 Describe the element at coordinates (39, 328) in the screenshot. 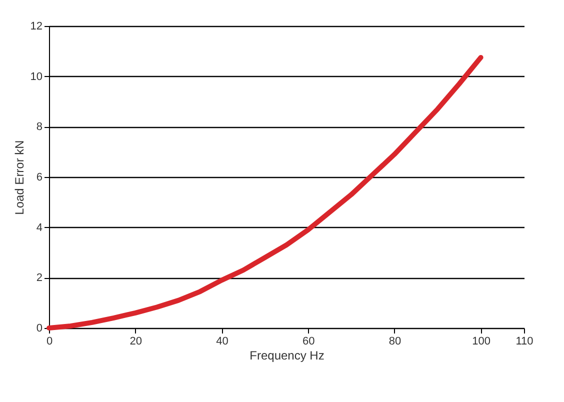

I see `y-tick-label: 0` at that location.